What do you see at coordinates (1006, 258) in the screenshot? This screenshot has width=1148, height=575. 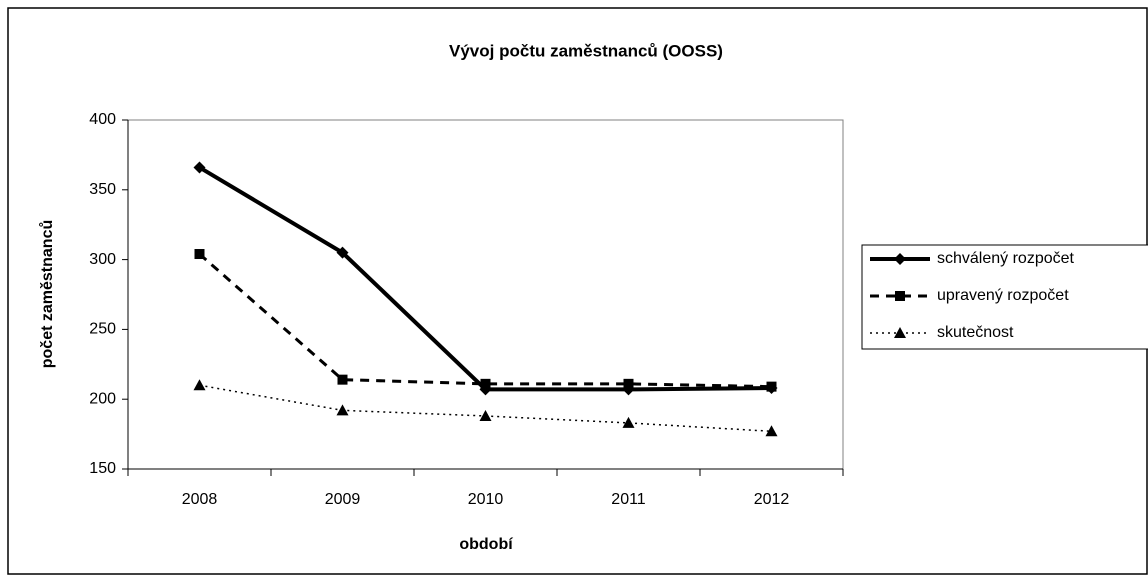 I see `legend-label: schválený rozpočet` at bounding box center [1006, 258].